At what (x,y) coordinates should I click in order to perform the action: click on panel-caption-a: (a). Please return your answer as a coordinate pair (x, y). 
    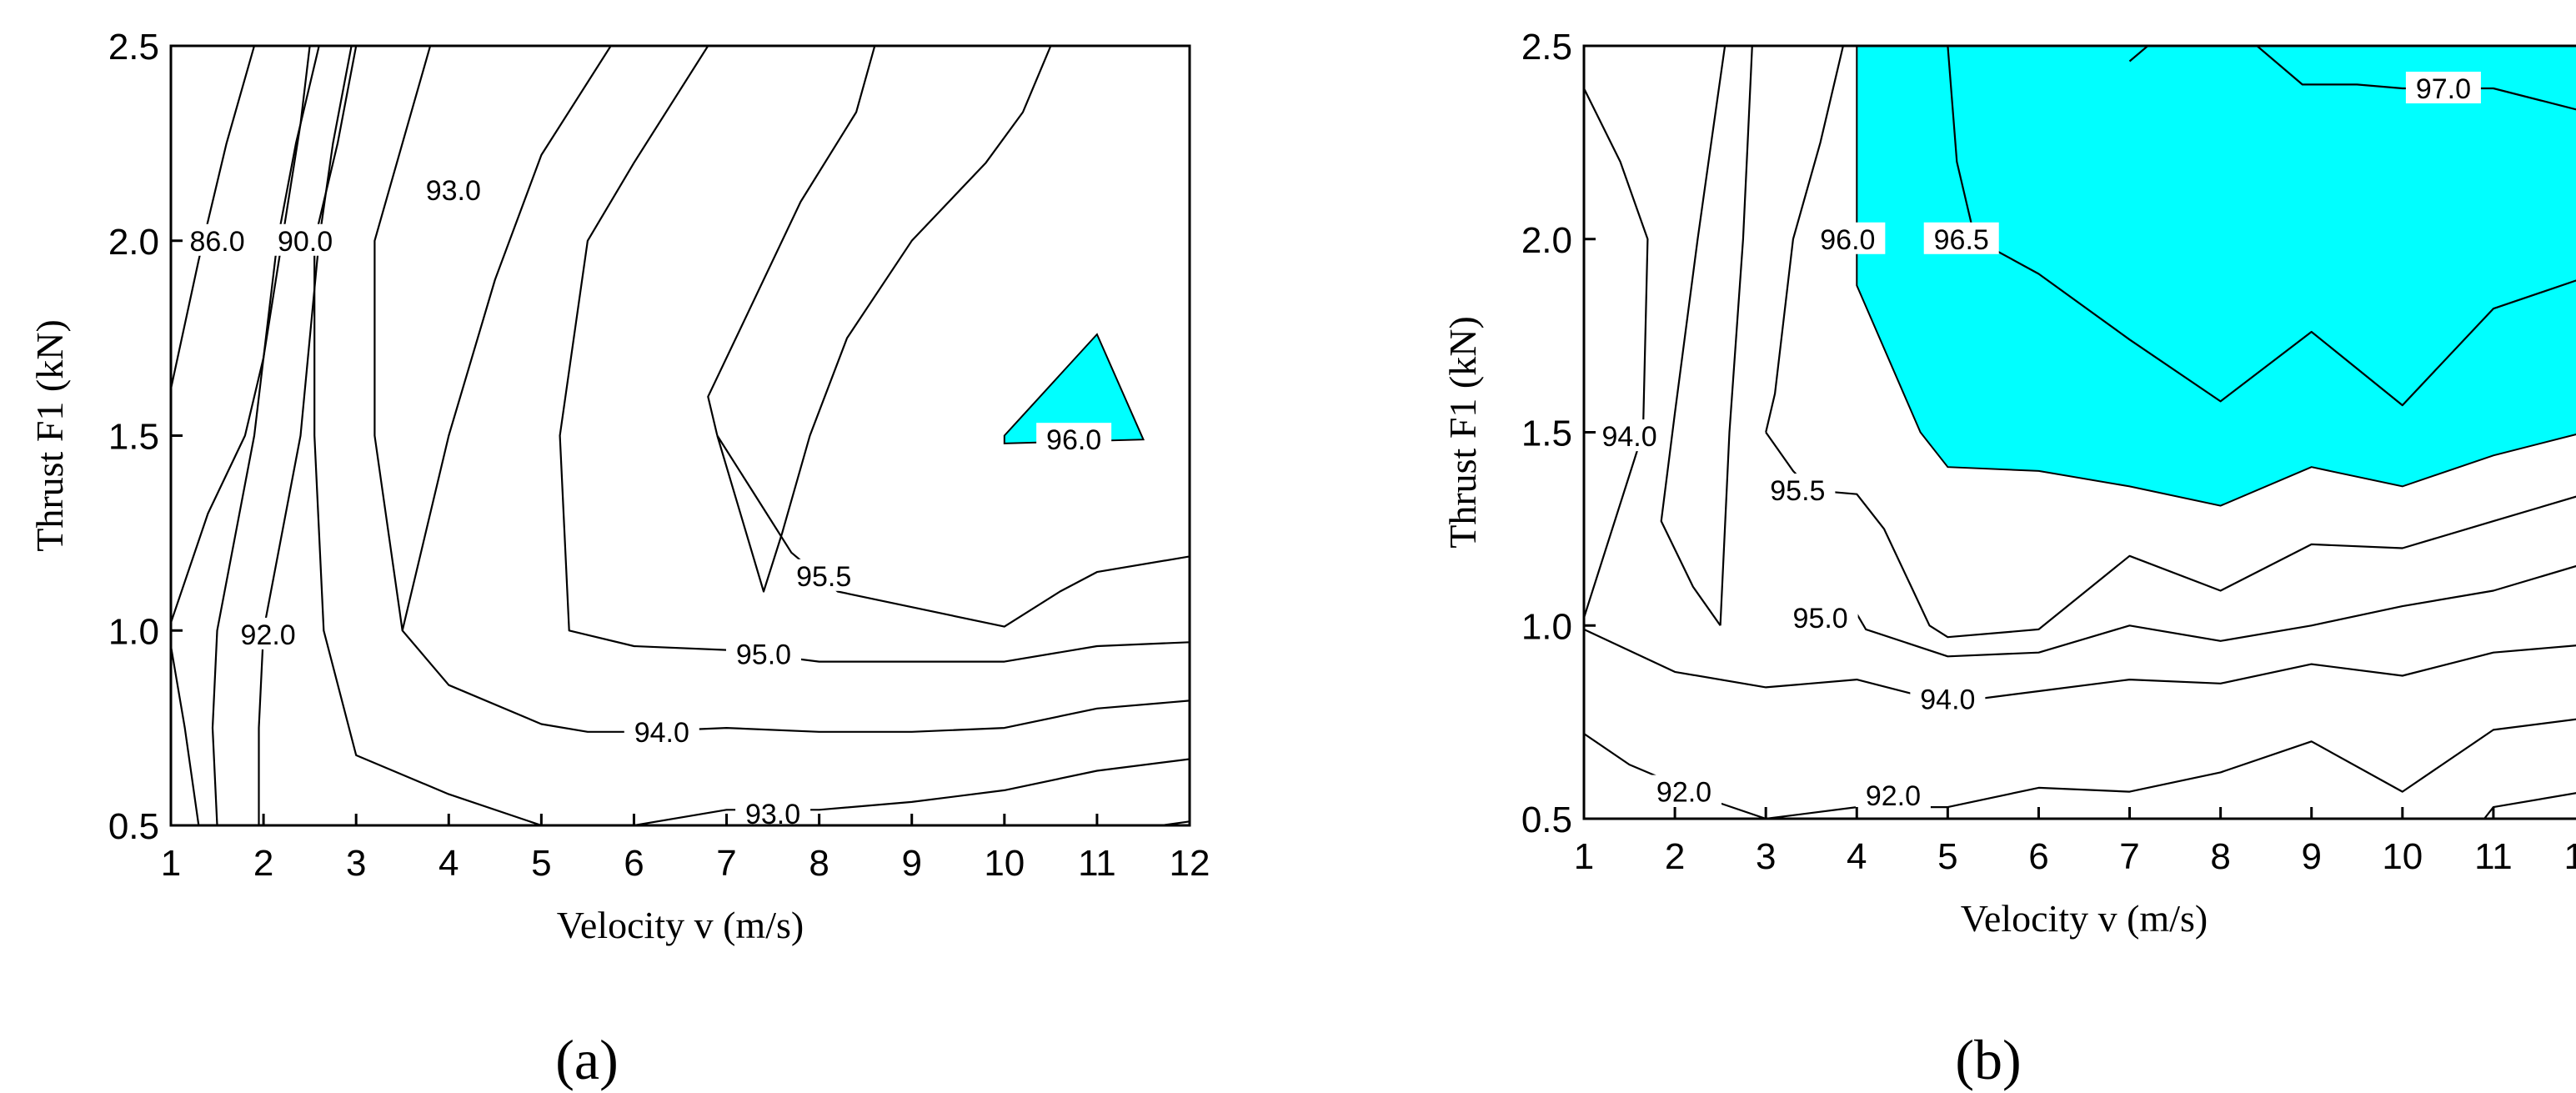
    Looking at the image, I should click on (587, 1060).